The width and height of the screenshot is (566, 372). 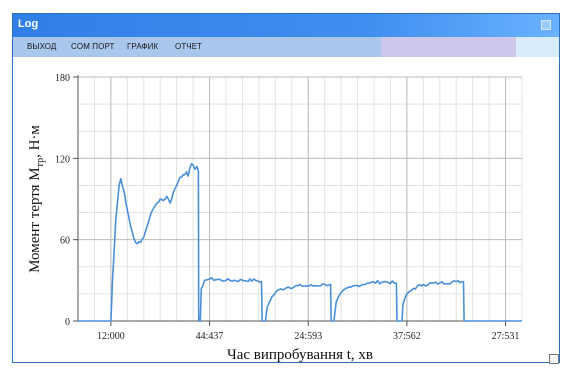 I want to click on menu-item-graph: ГРАФИК, so click(x=143, y=46).